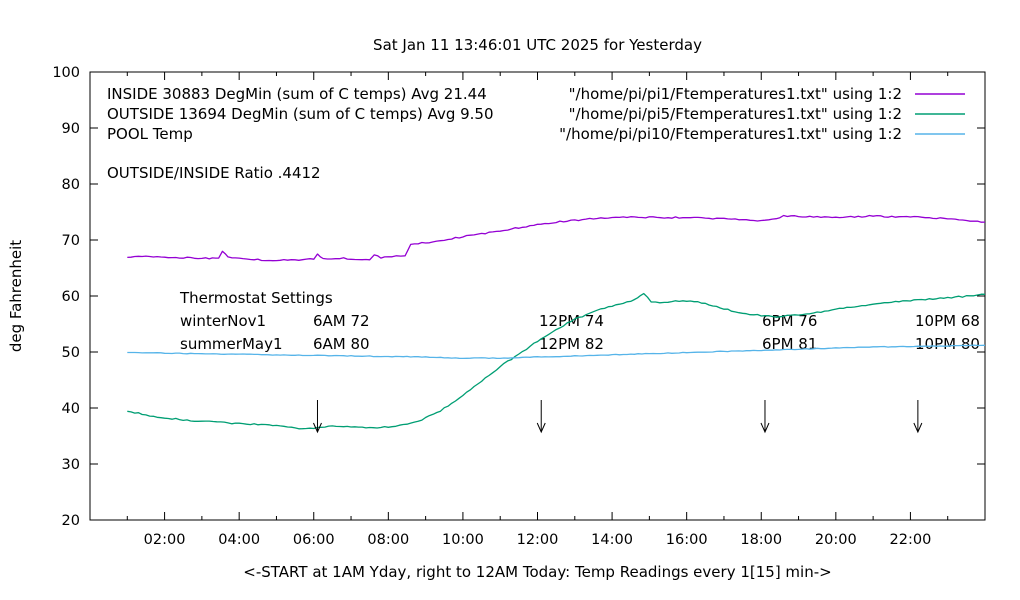 This screenshot has height=600, width=1020. I want to click on x-tick-label: 18:00, so click(761, 540).